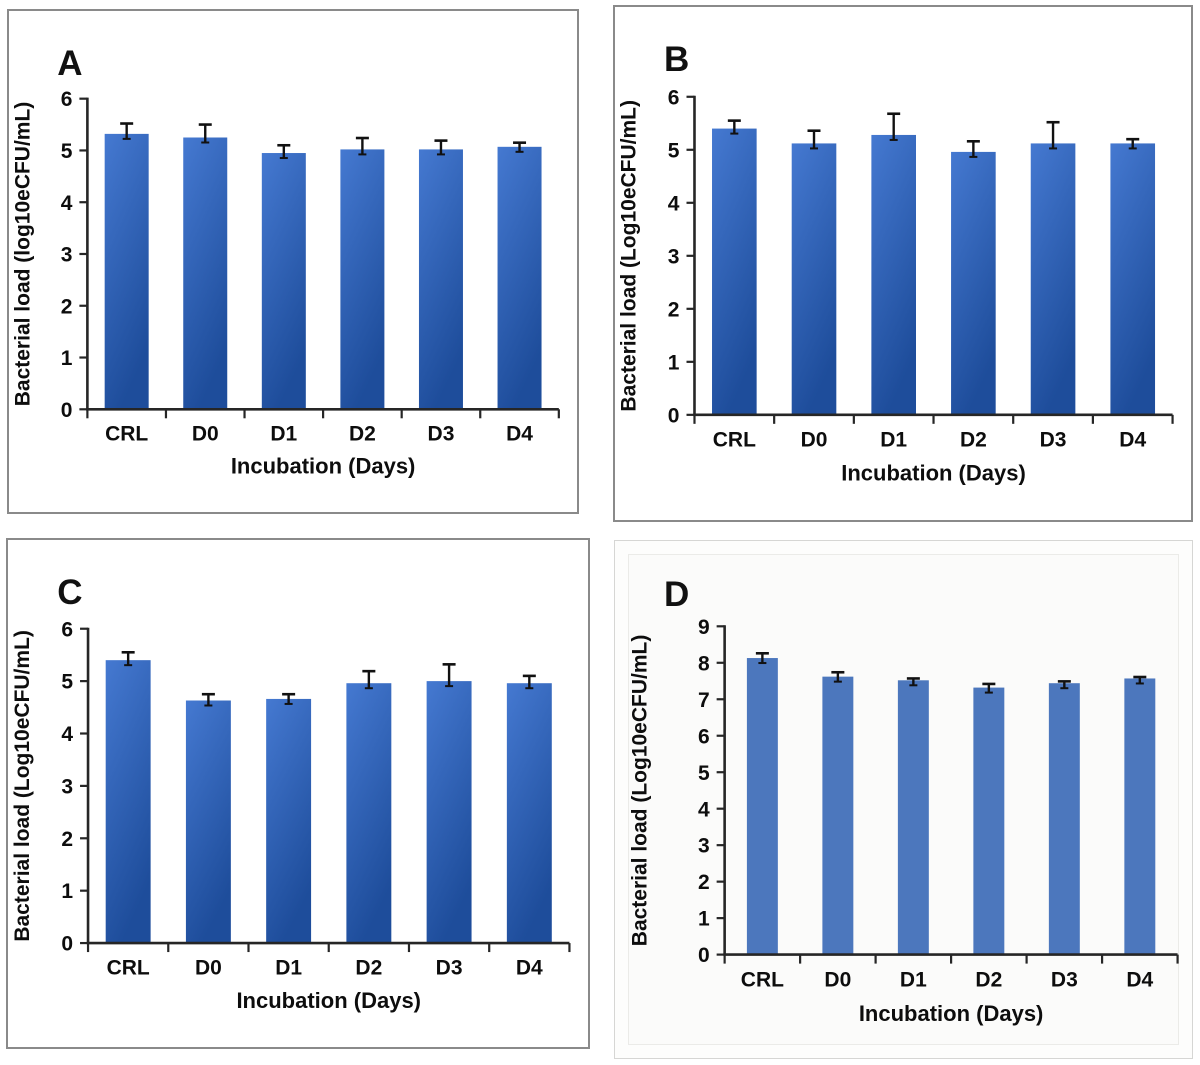 The height and width of the screenshot is (1065, 1200). Describe the element at coordinates (70, 592) in the screenshot. I see `panel-label-c: C` at that location.